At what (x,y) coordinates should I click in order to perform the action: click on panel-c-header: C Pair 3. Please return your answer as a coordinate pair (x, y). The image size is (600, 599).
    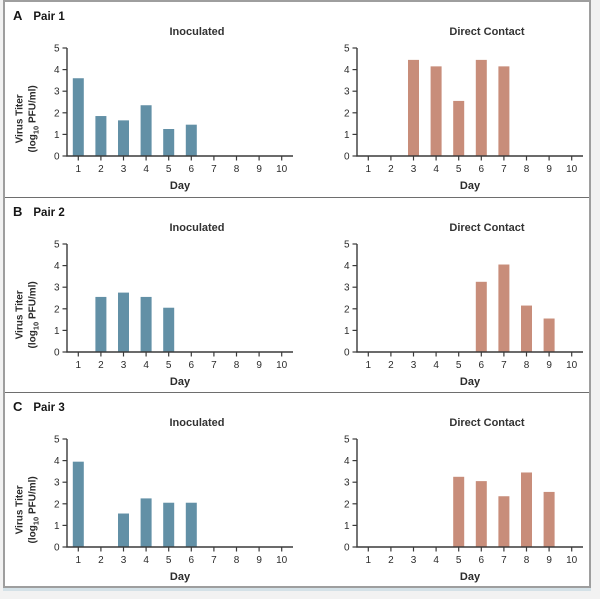
    Looking at the image, I should click on (298, 407).